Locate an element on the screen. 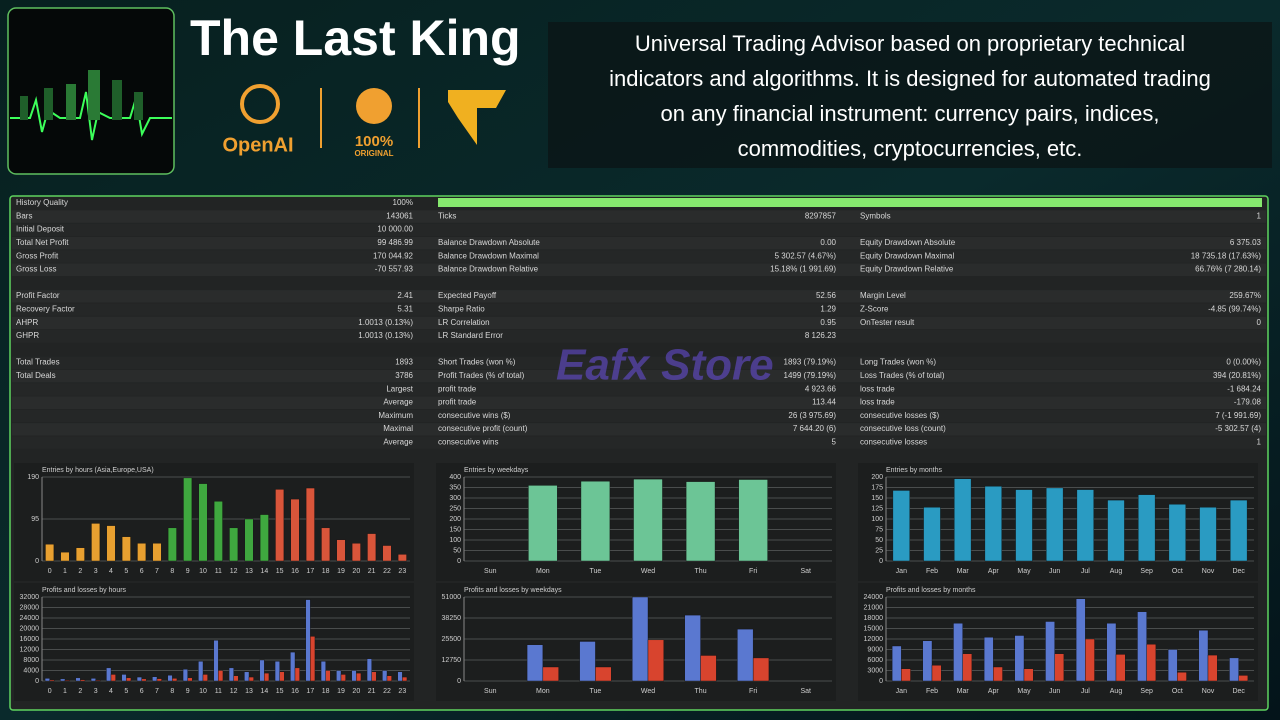 The width and height of the screenshot is (1280, 720). report-label: Ticks is located at coordinates (447, 215).